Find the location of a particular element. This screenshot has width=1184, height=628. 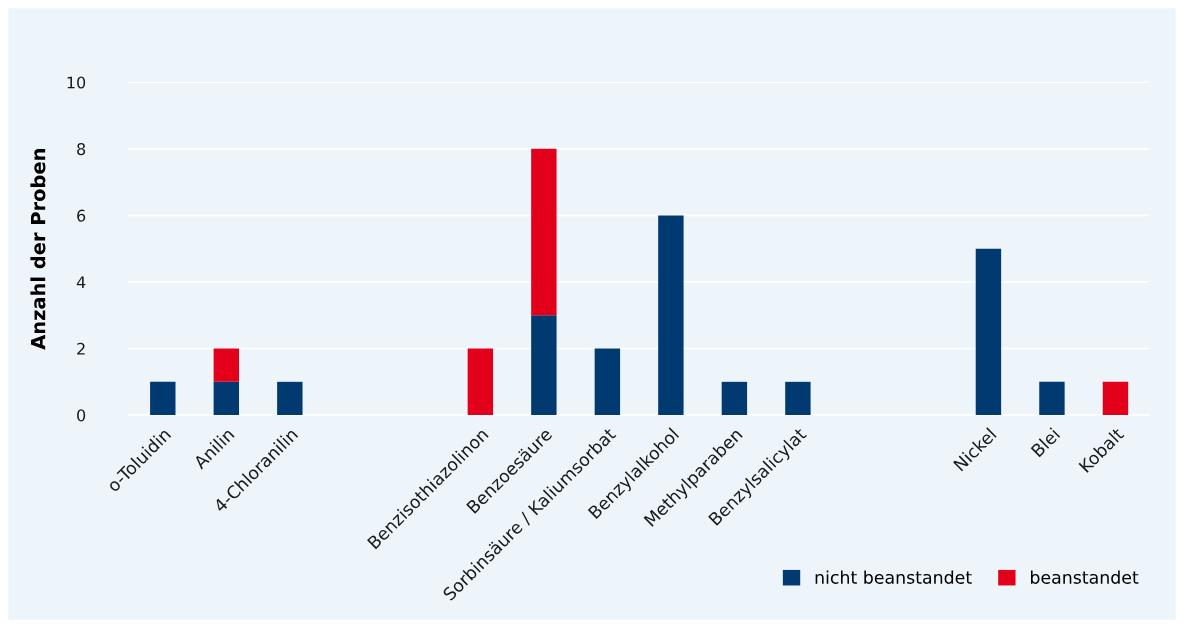

y-axis-title: Anzahl der Proben is located at coordinates (38, 249).